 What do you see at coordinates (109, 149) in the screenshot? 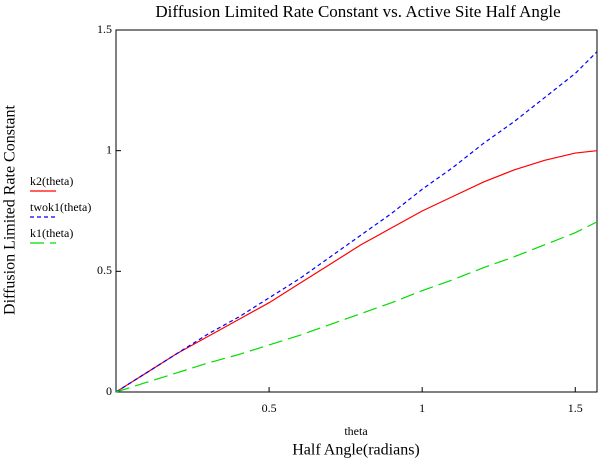
I see `y-tick-label: 1` at bounding box center [109, 149].